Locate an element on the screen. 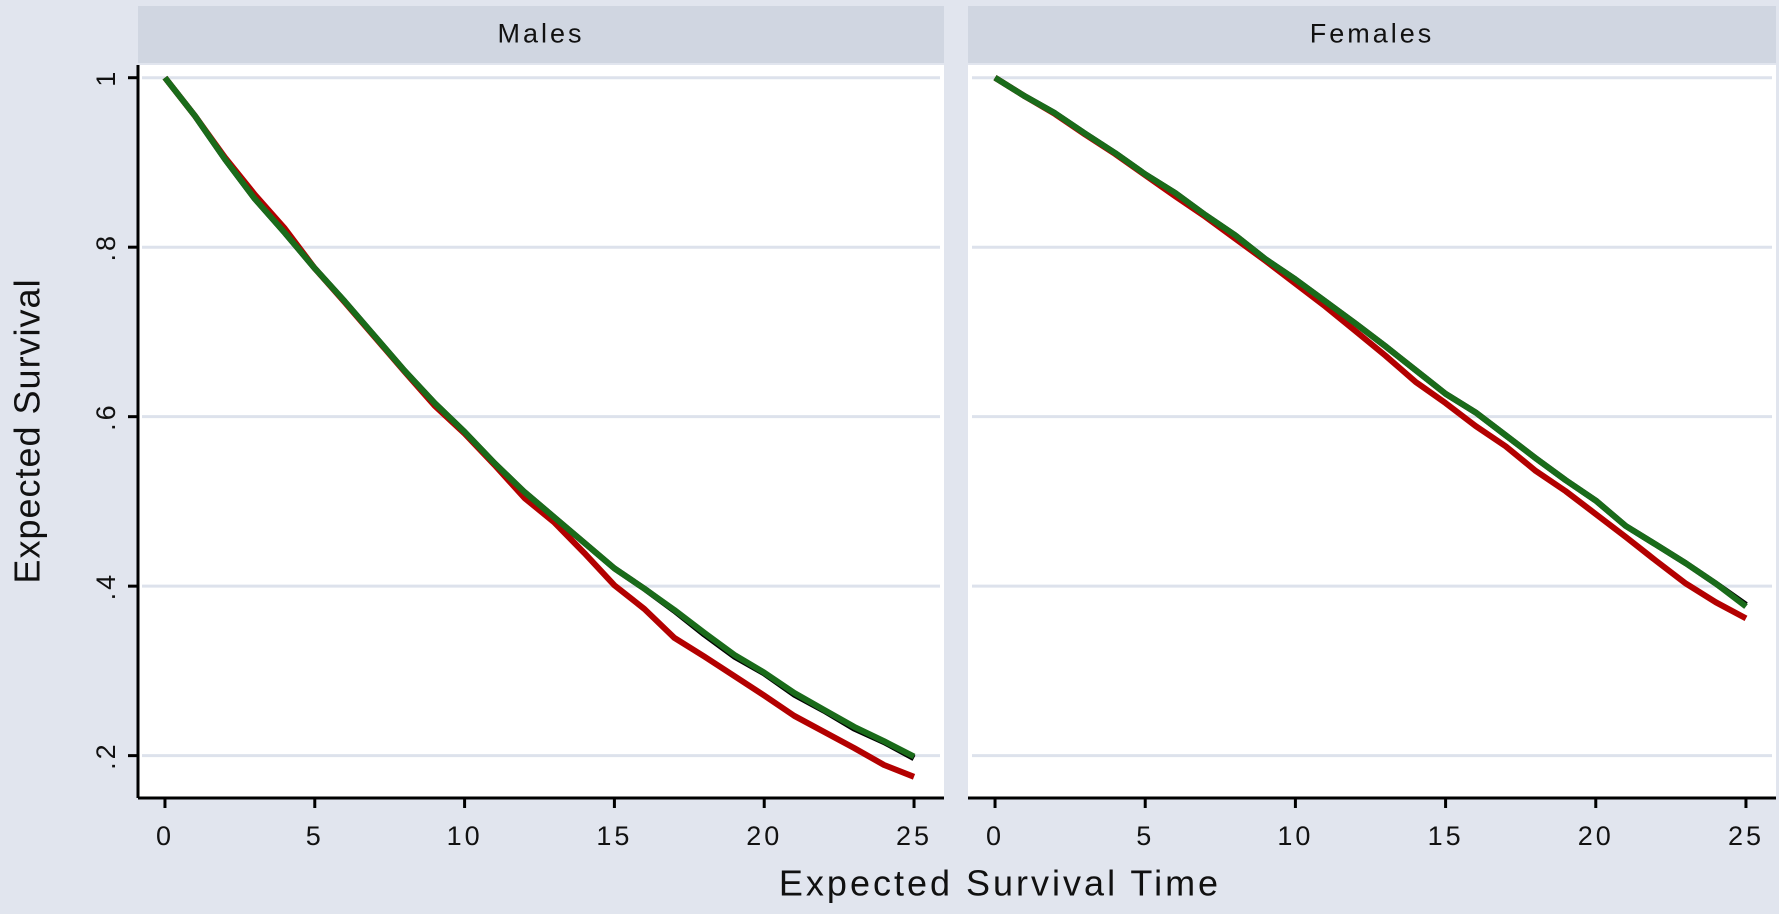 This screenshot has height=914, width=1779. panel-title: Females is located at coordinates (1372, 34).